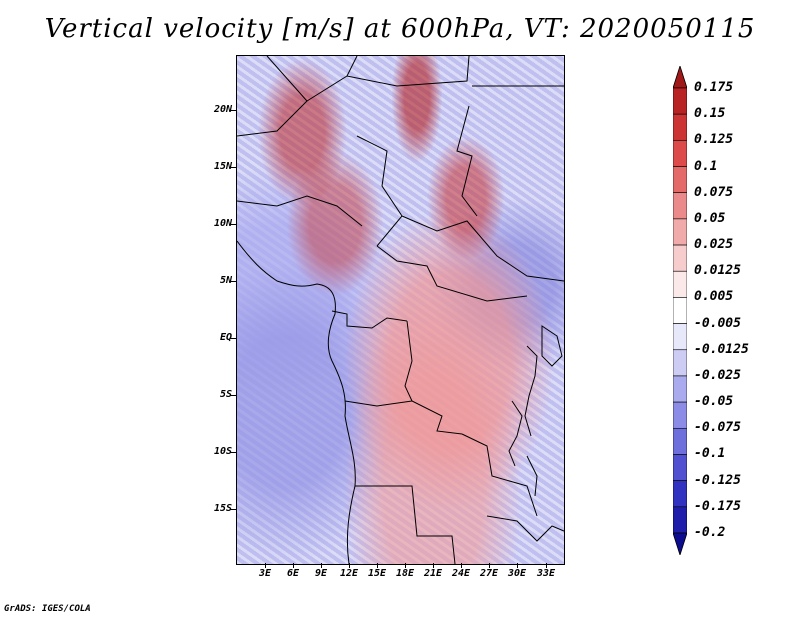 This screenshot has width=800, height=618. Describe the element at coordinates (714, 402) in the screenshot. I see `colorbar-label: -0.05` at that location.